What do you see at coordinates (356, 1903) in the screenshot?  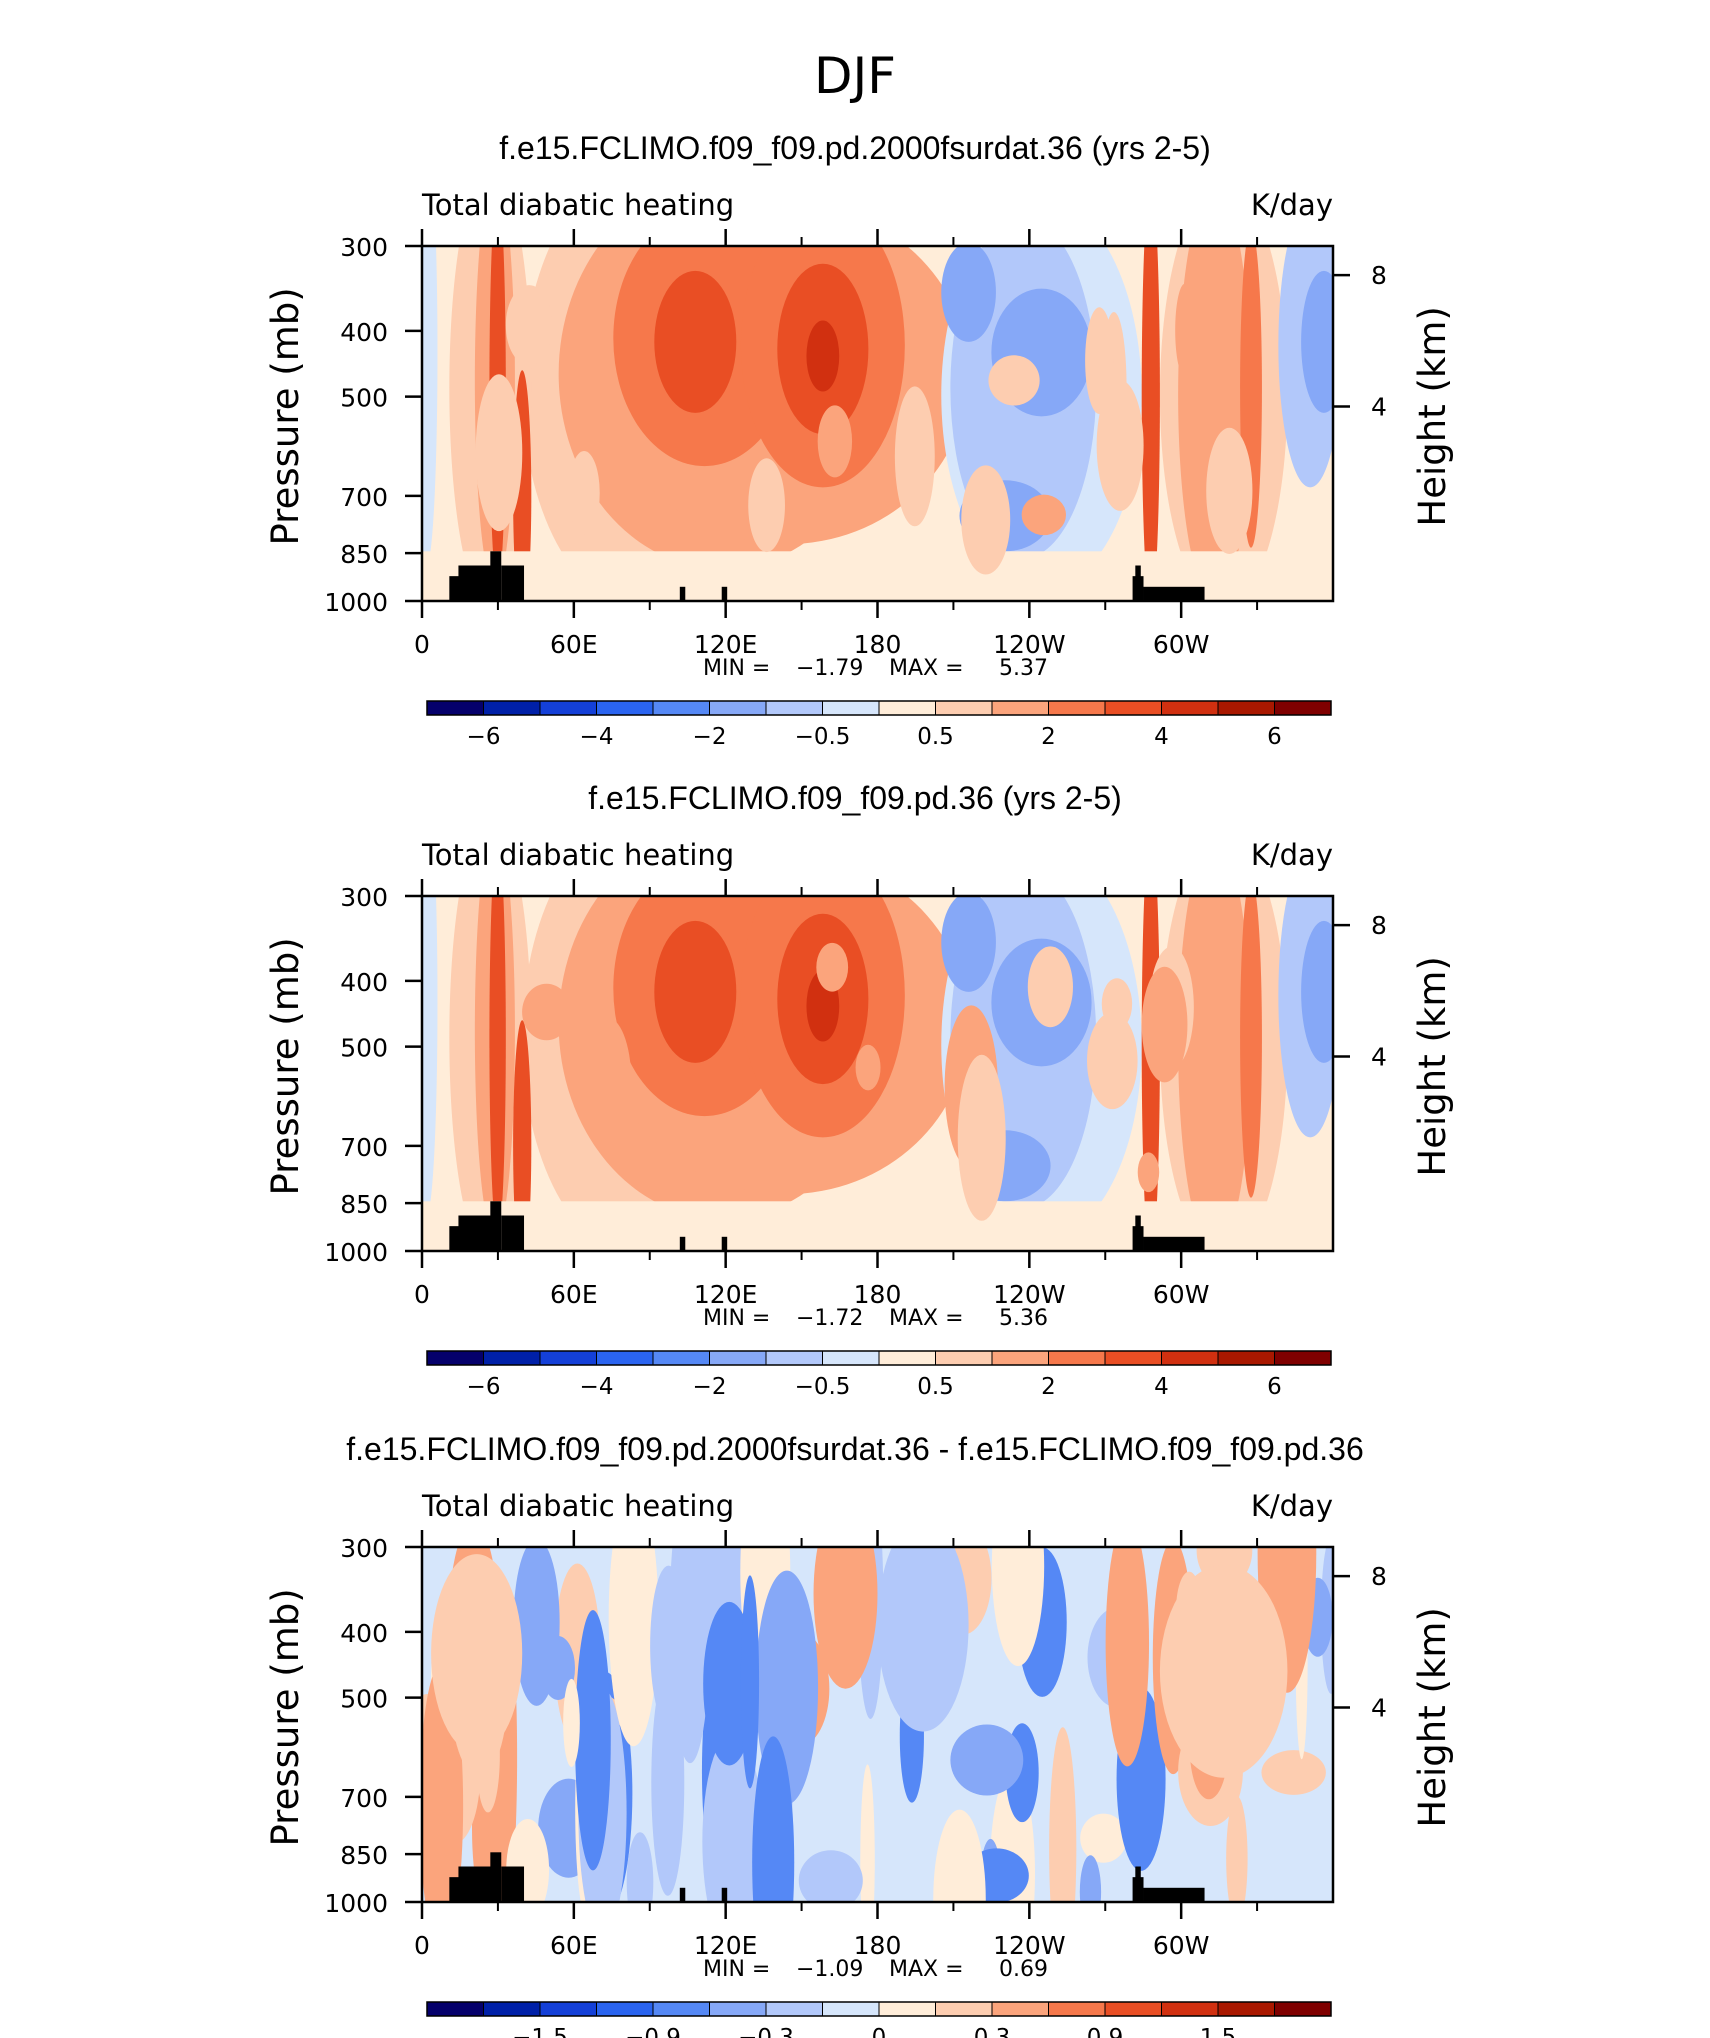 I see `y-tick-label: 1000` at bounding box center [356, 1903].